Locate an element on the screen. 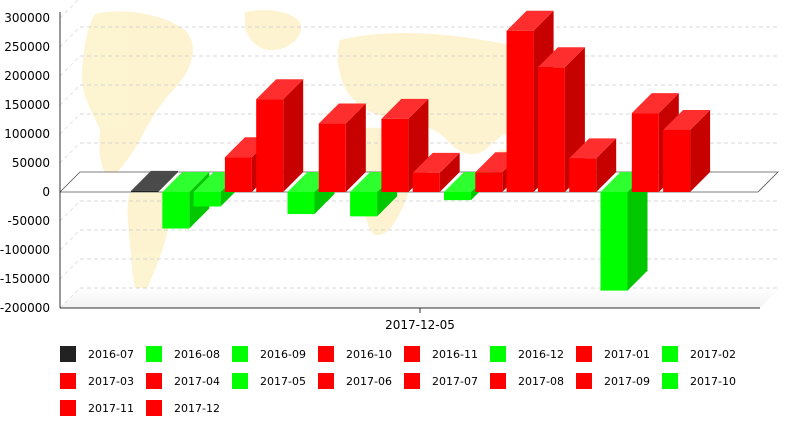  legend-item-2017-12: 2017-12 is located at coordinates (183, 408).